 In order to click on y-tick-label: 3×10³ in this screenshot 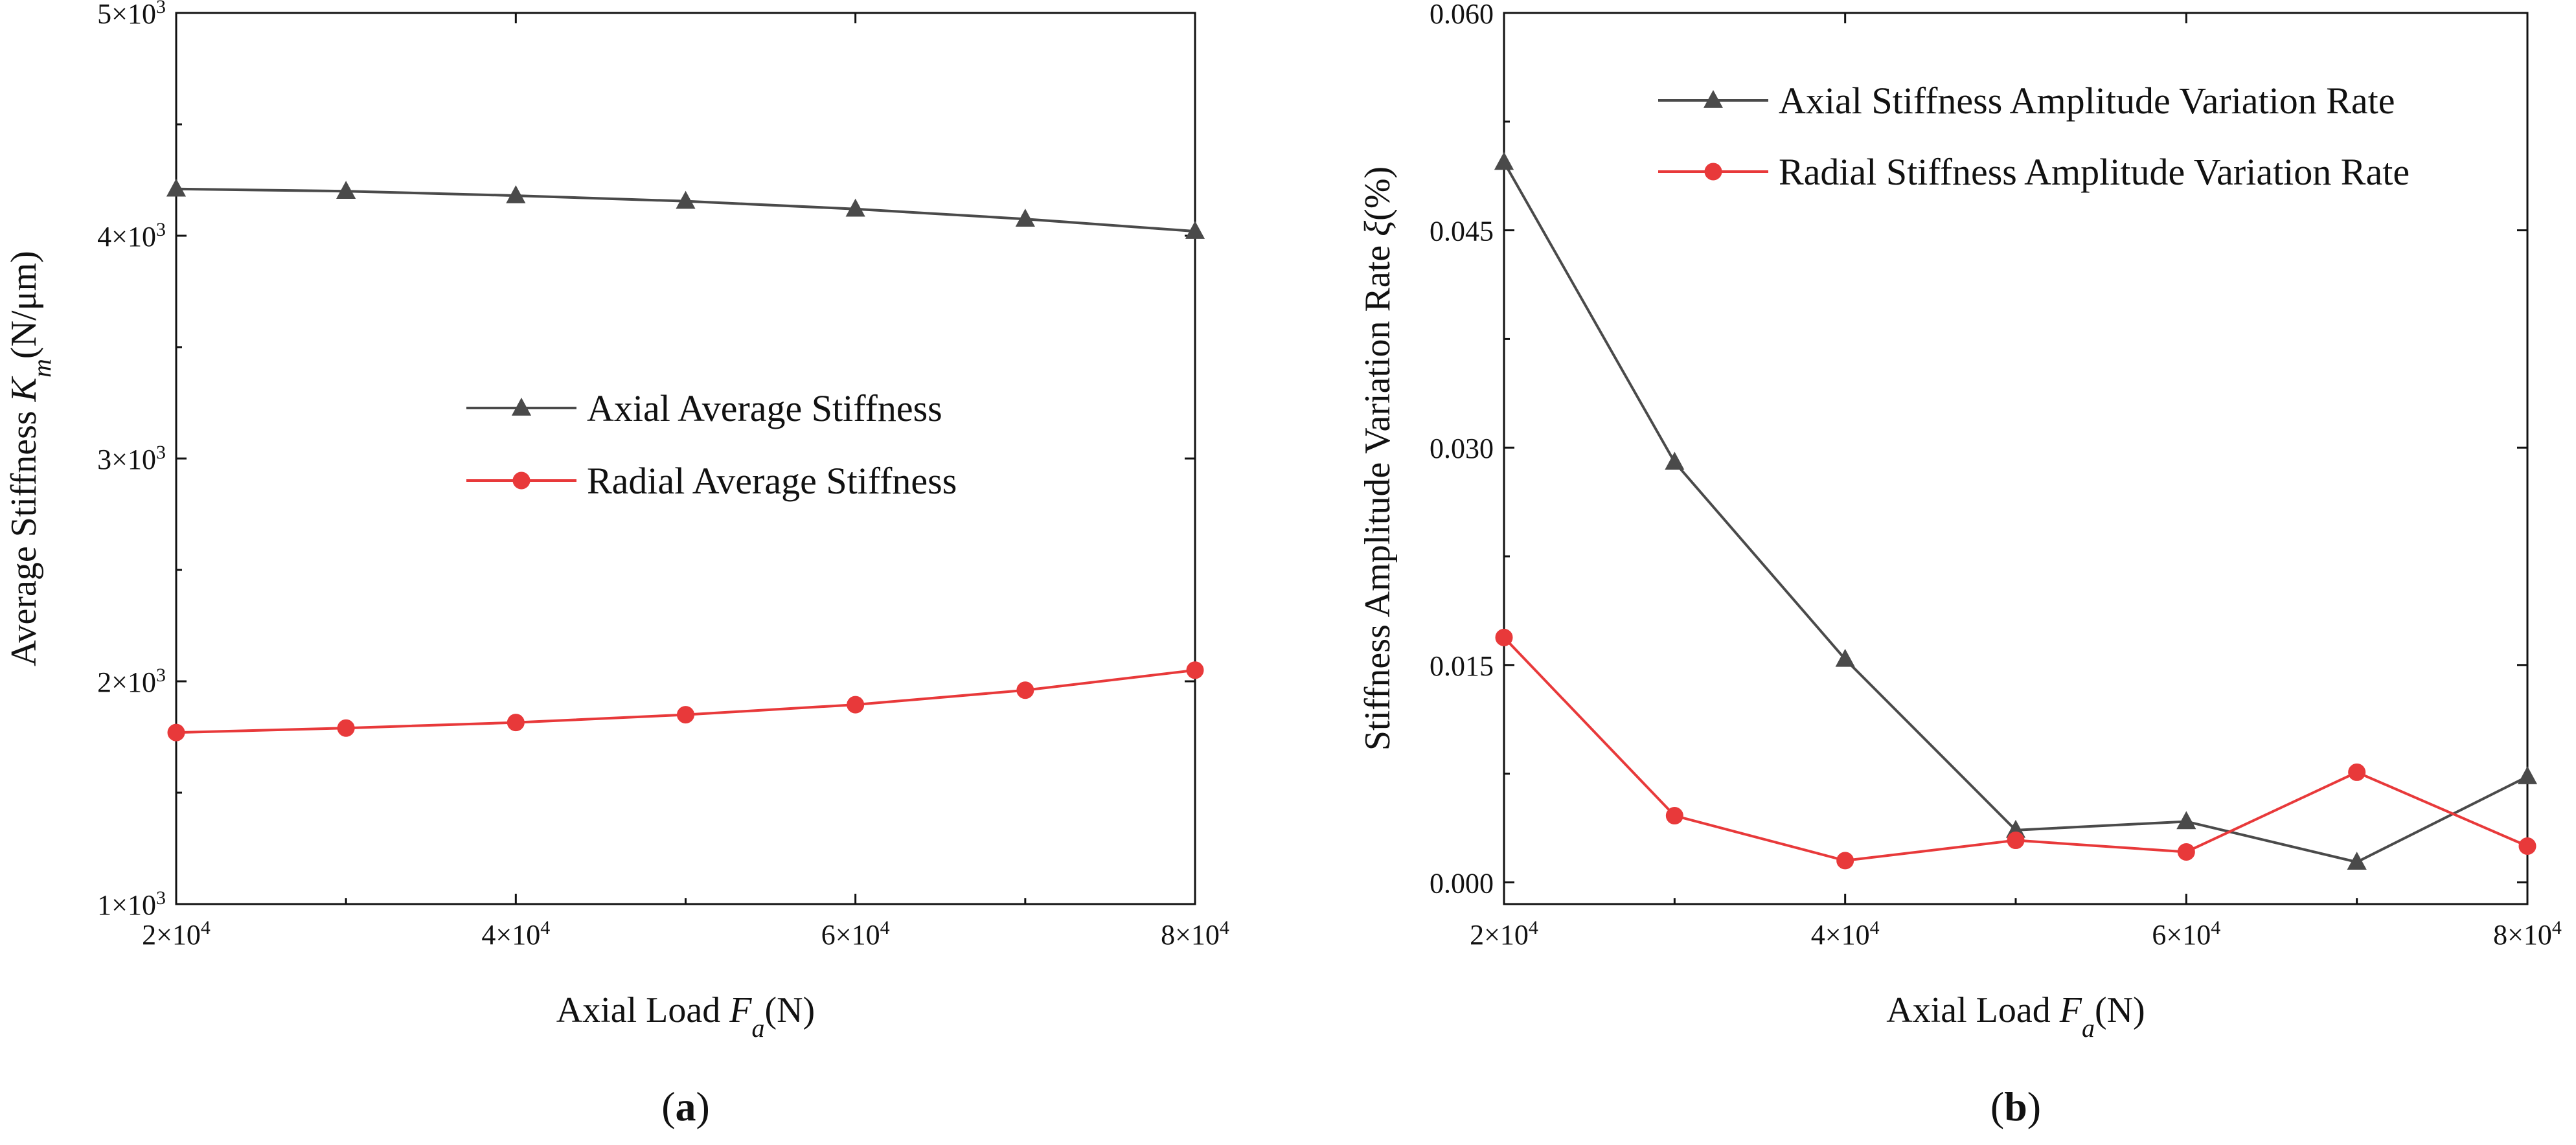, I will do `click(131, 459)`.